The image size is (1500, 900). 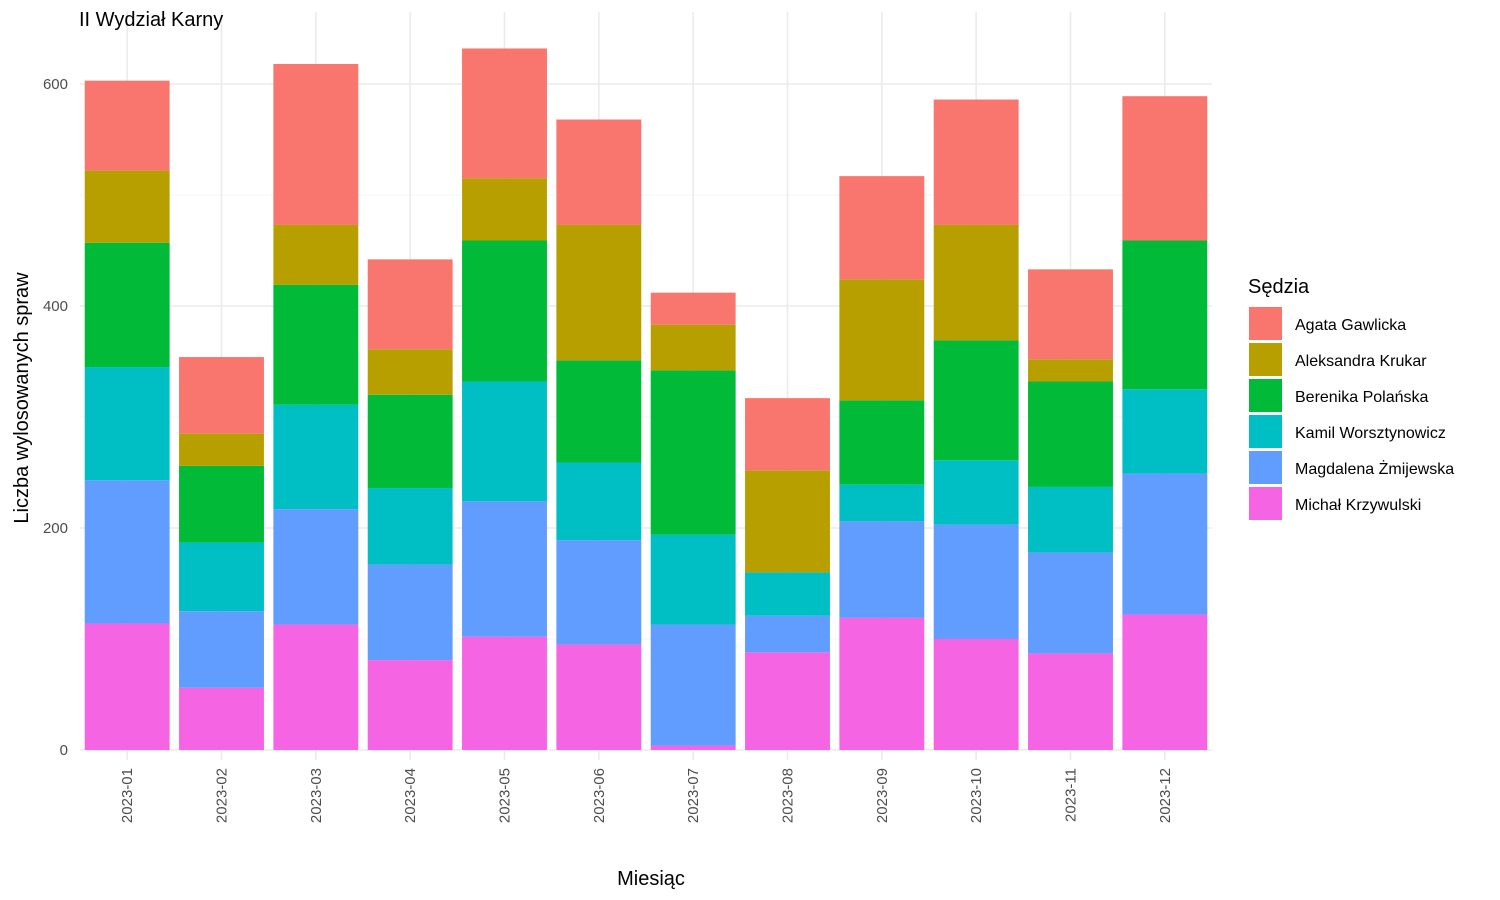 What do you see at coordinates (410, 795) in the screenshot?
I see `x-tick-label: 2023-04` at bounding box center [410, 795].